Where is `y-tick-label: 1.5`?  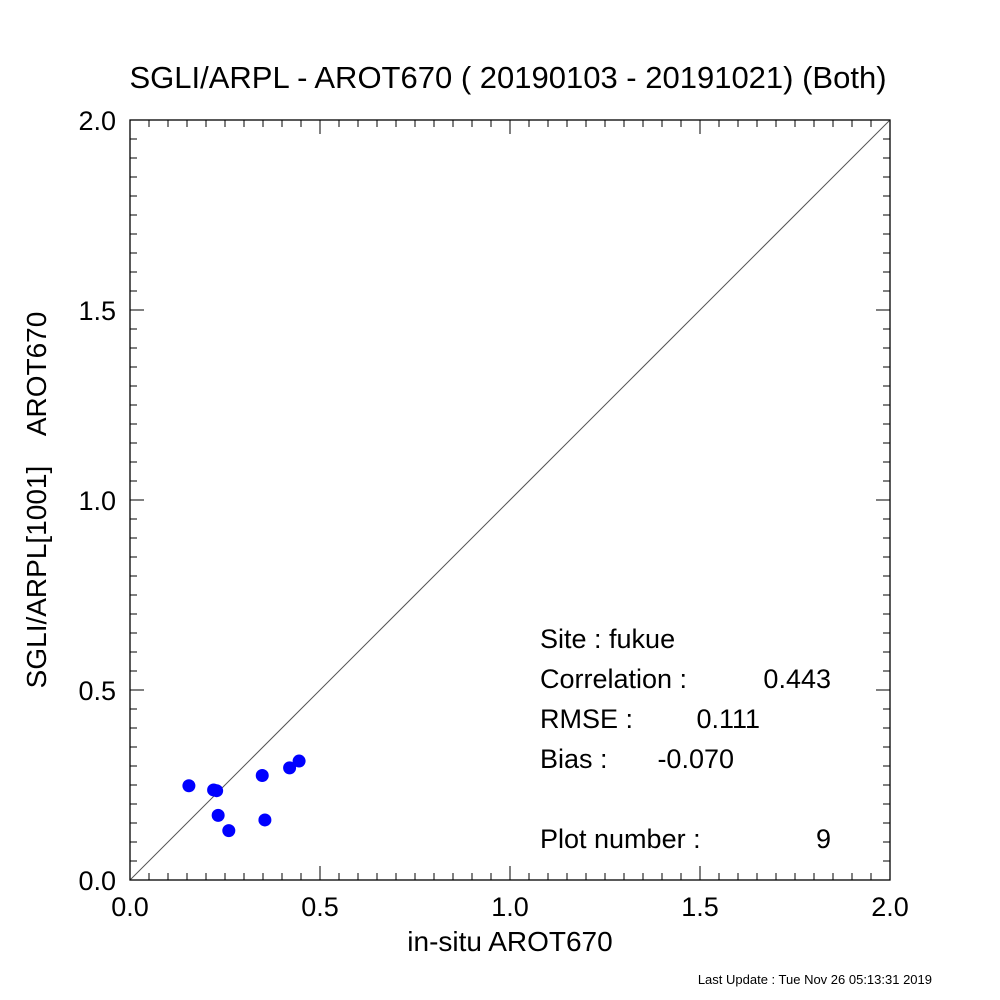 y-tick-label: 1.5 is located at coordinates (97, 311).